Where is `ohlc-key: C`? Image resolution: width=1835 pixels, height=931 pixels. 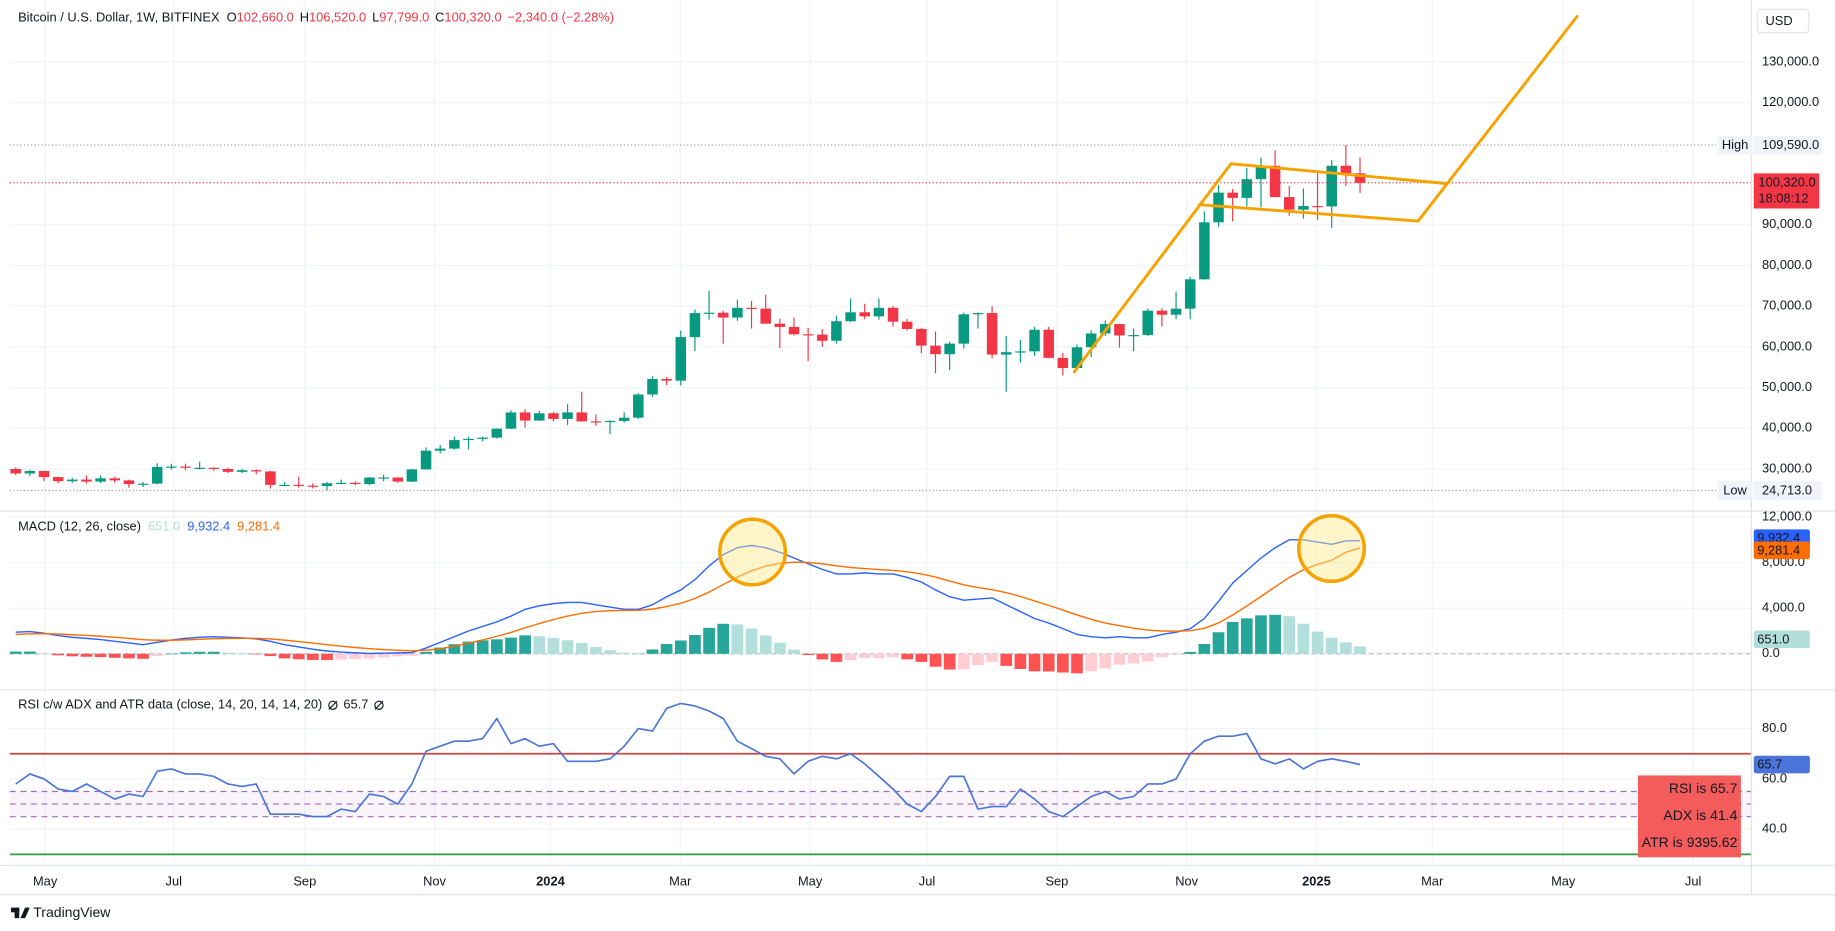
ohlc-key: C is located at coordinates (439, 17).